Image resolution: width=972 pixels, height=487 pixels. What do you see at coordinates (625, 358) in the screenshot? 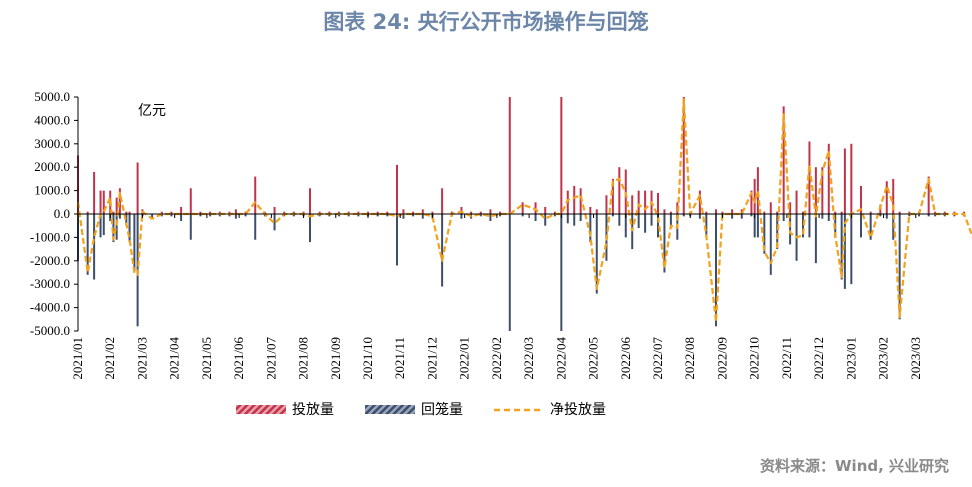
I see `x-tick-label: 2022/06` at bounding box center [625, 358].